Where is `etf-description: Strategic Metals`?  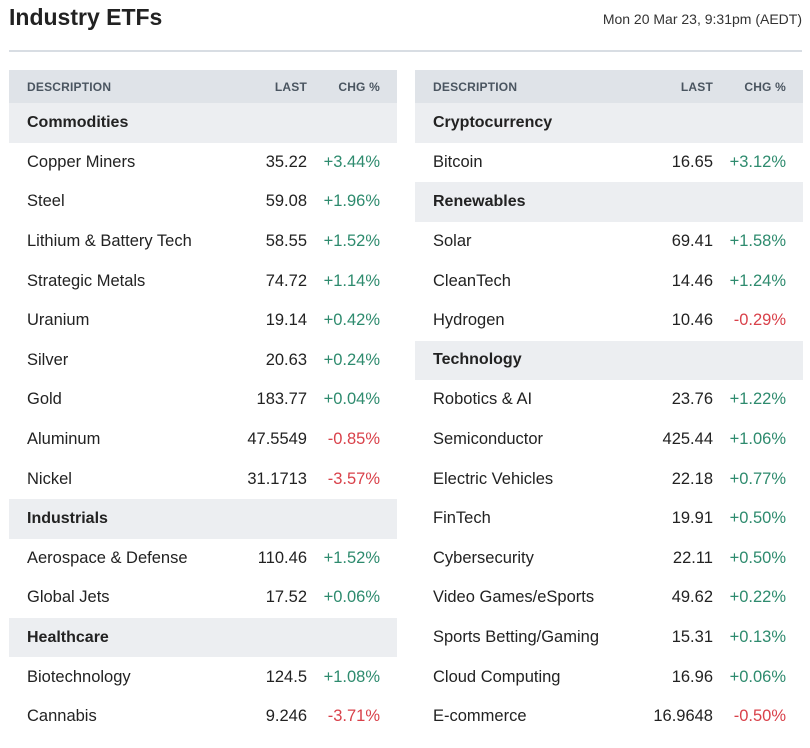
etf-description: Strategic Metals is located at coordinates (86, 280).